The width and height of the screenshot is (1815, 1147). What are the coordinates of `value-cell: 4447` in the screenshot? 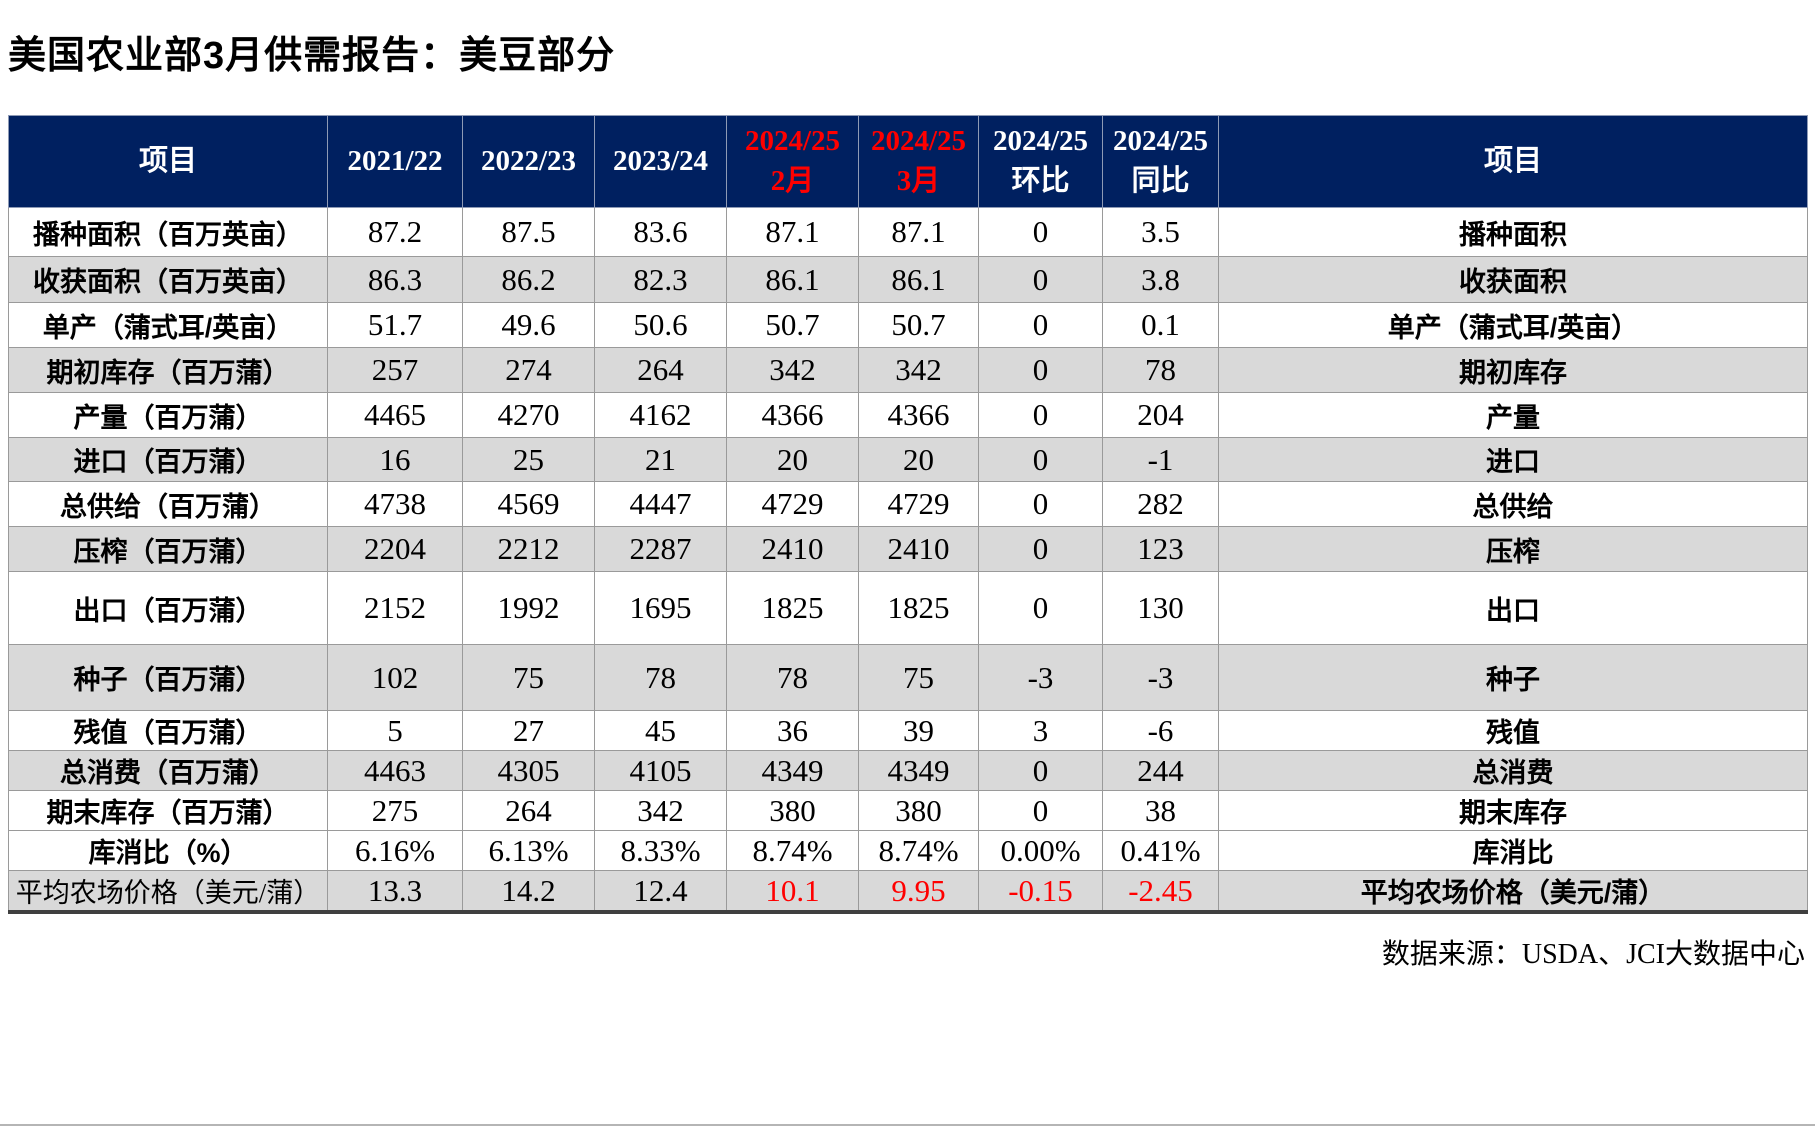 It's located at (660, 504).